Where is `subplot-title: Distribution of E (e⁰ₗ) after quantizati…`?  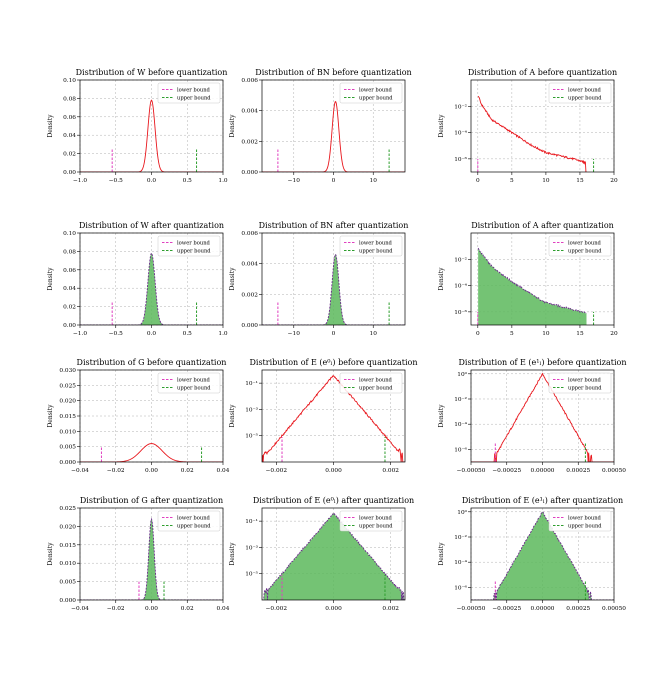
subplot-title: Distribution of E (e⁰ₗ) after quantizati… is located at coordinates (333, 500).